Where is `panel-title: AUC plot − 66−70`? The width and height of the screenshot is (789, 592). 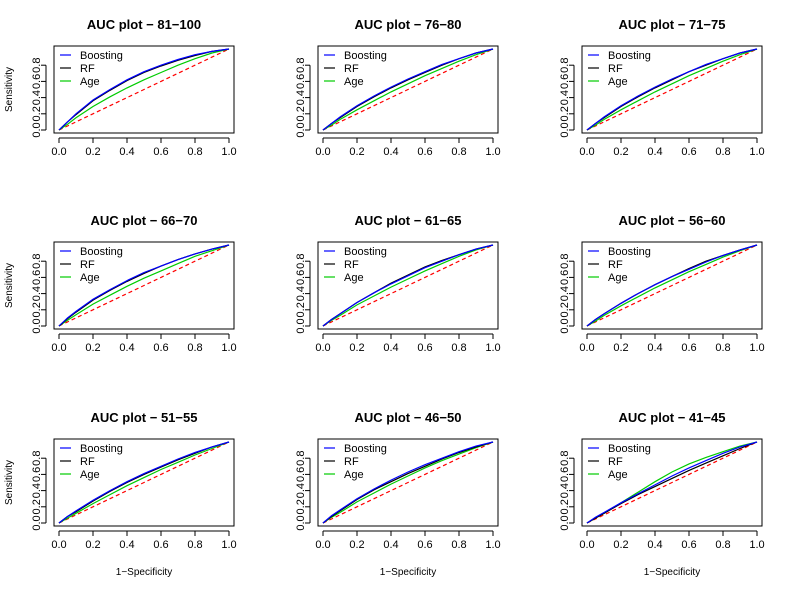 panel-title: AUC plot − 66−70 is located at coordinates (144, 220).